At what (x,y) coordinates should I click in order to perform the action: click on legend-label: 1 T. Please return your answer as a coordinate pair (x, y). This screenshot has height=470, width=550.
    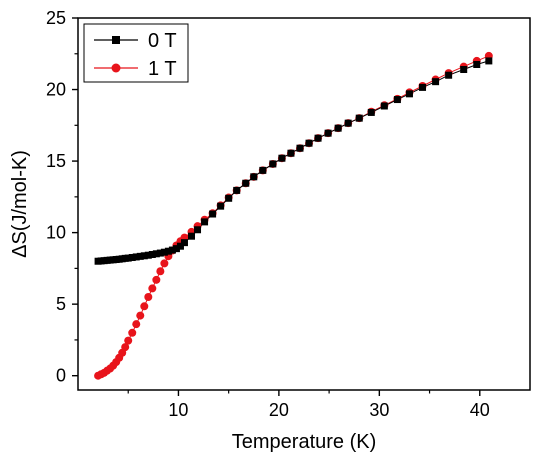
    Looking at the image, I should click on (162, 69).